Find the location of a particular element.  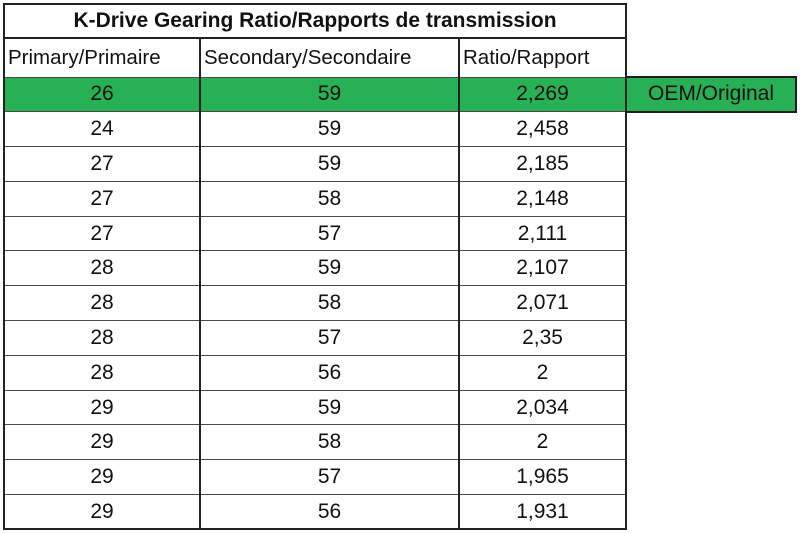

cell-ratio: 2,148 is located at coordinates (542, 198).